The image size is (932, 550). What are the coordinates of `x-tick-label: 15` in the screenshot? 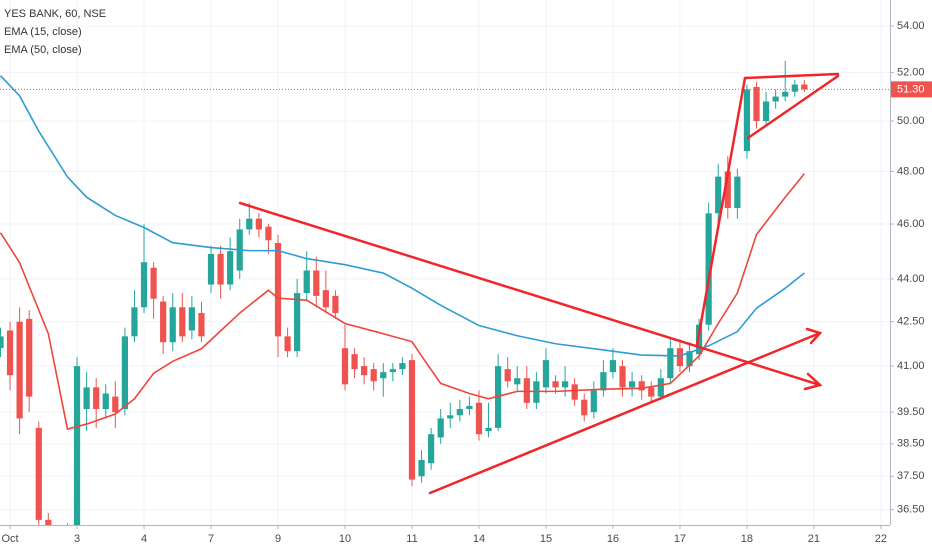 It's located at (546, 539).